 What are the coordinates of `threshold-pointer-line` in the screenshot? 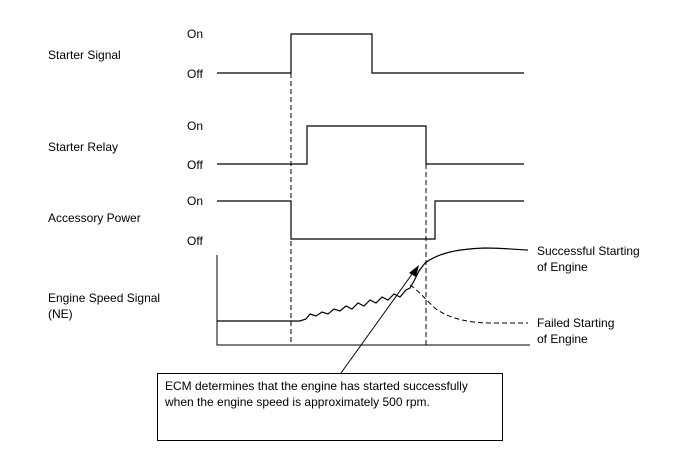 It's located at (378, 321).